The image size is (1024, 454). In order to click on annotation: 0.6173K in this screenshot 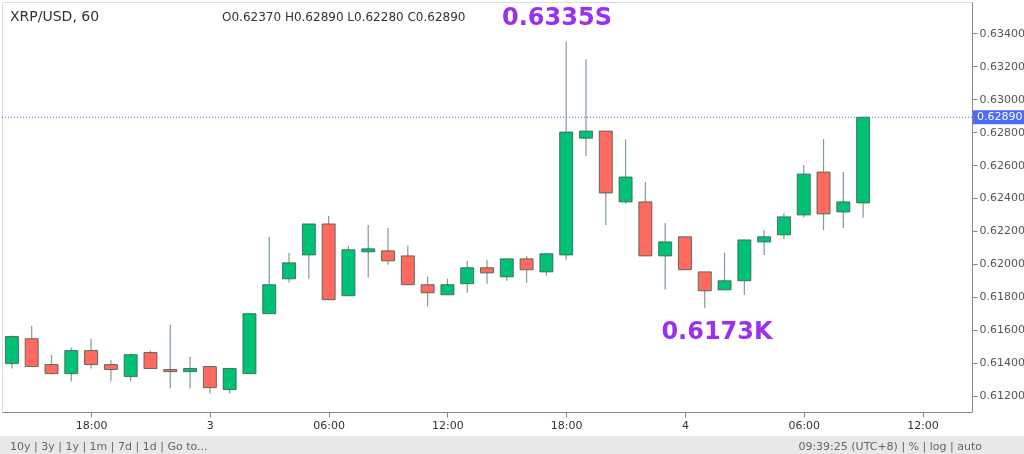, I will do `click(717, 331)`.